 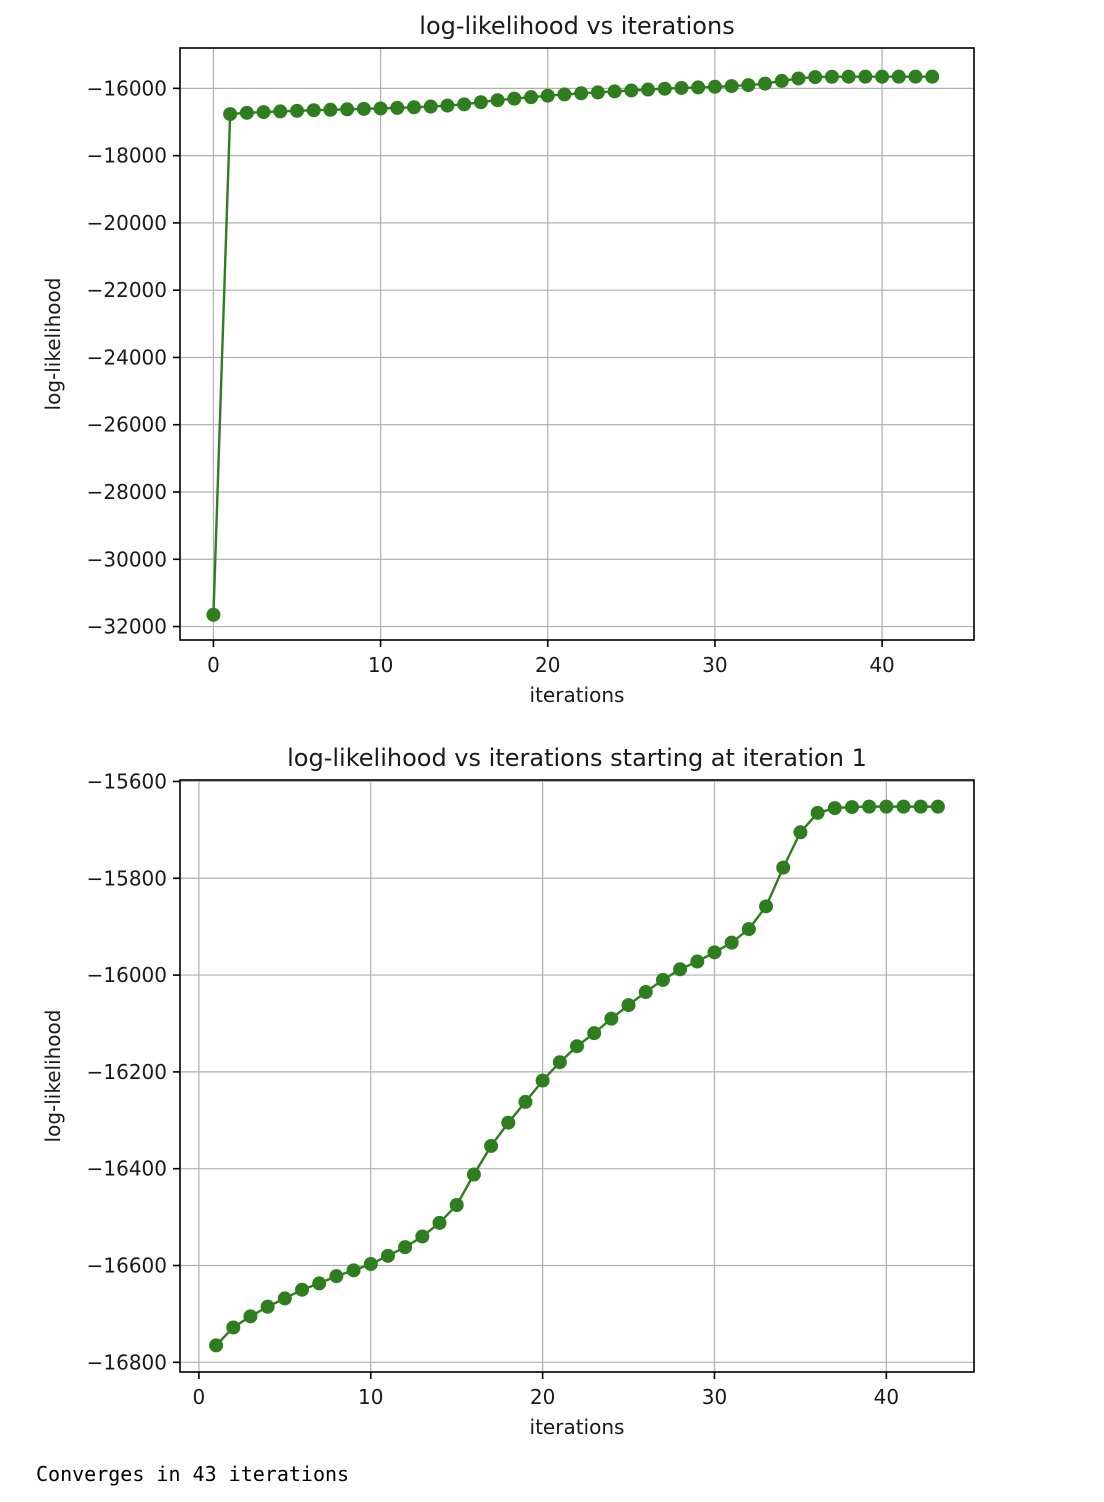 What do you see at coordinates (127, 425) in the screenshot?
I see `y-tick-label: −26000` at bounding box center [127, 425].